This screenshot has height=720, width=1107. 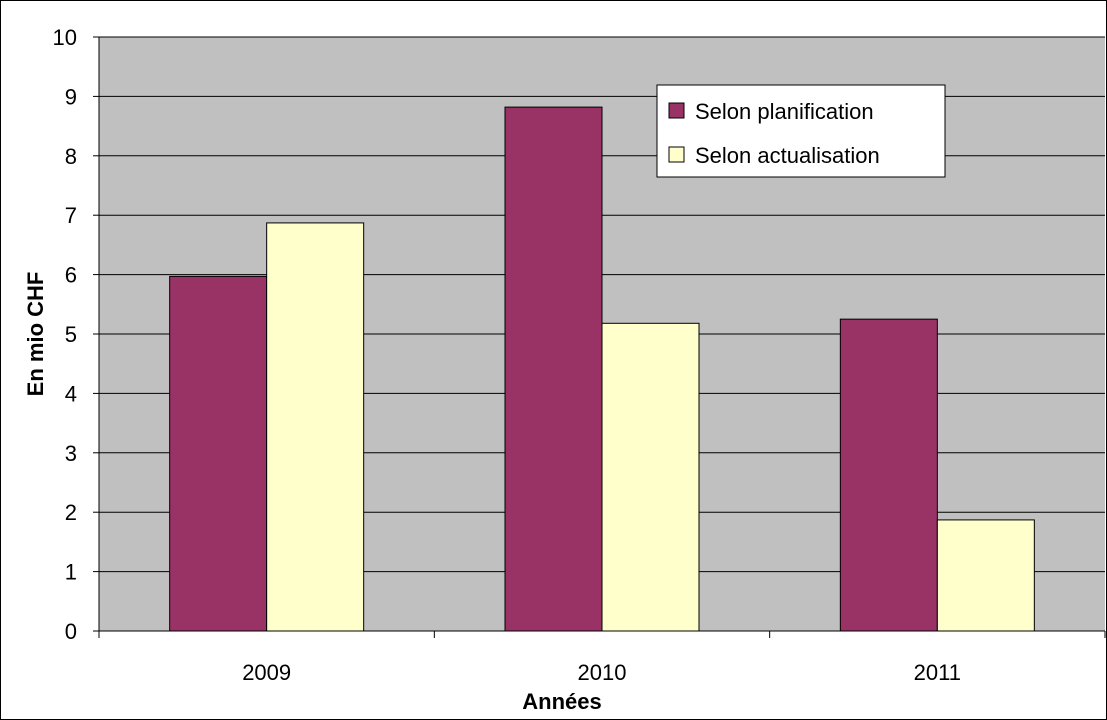 I want to click on bar-actualisation-2011, so click(x=985, y=575).